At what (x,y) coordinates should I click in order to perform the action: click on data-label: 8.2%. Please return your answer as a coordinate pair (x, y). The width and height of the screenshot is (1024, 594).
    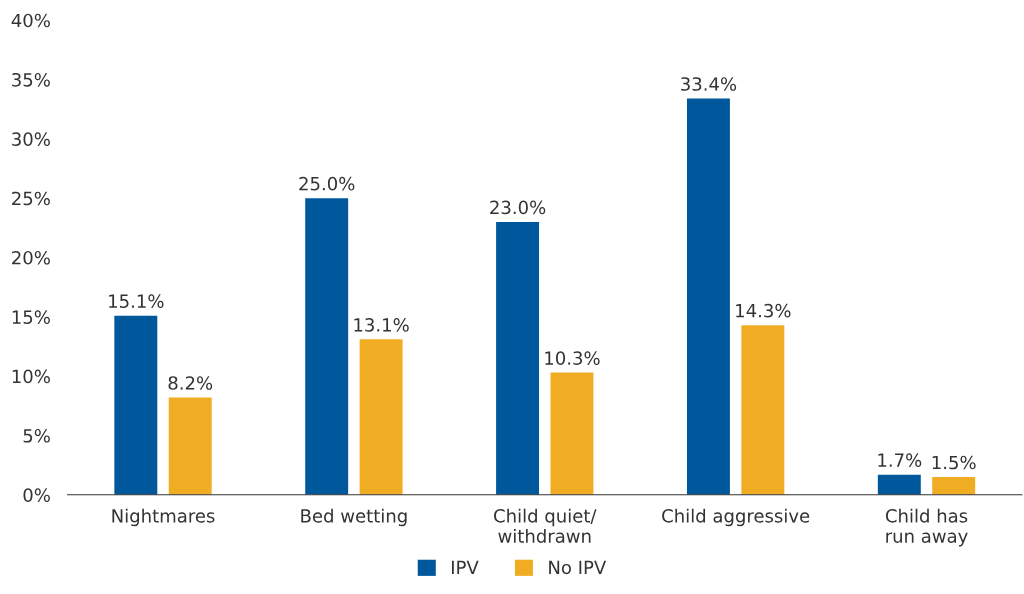
    Looking at the image, I should click on (190, 383).